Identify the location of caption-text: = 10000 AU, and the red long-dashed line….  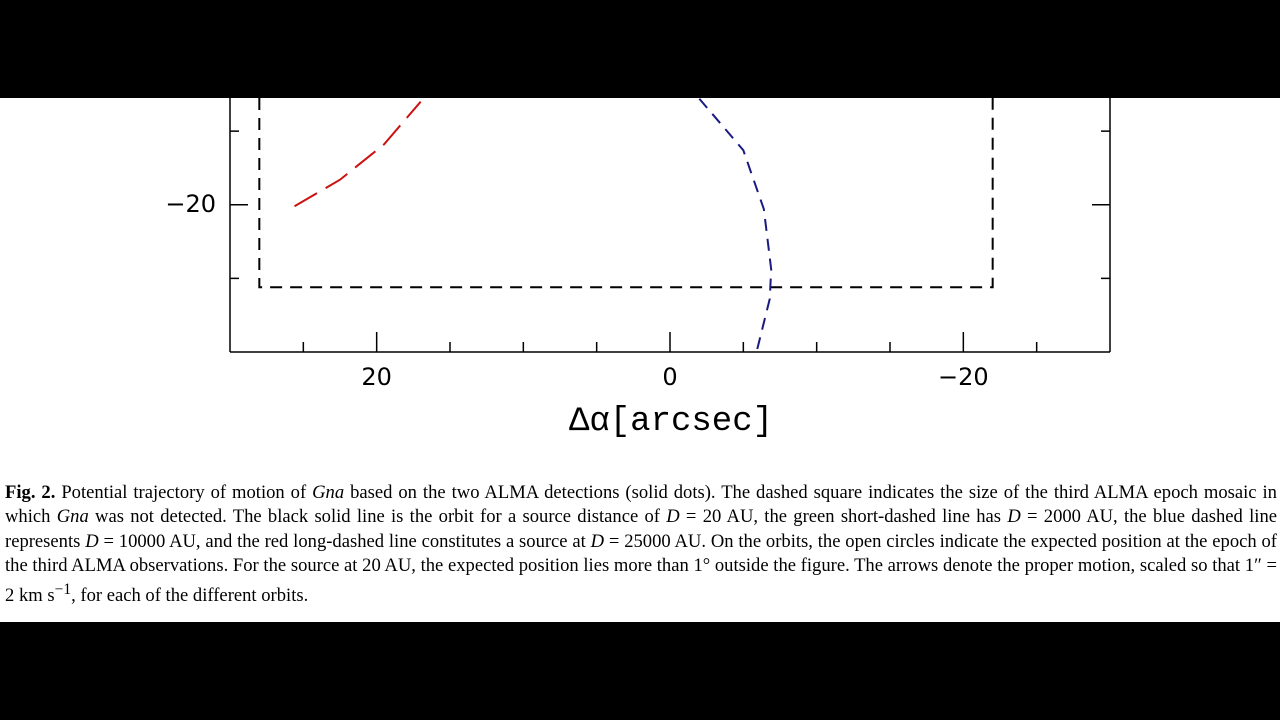
(344, 541).